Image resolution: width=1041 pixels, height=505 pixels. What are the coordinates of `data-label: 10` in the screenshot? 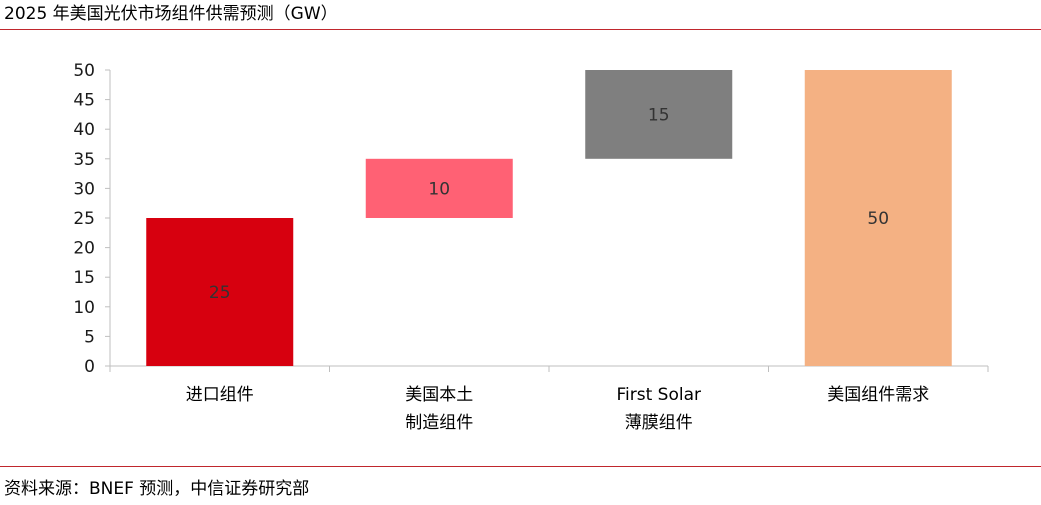 It's located at (439, 189).